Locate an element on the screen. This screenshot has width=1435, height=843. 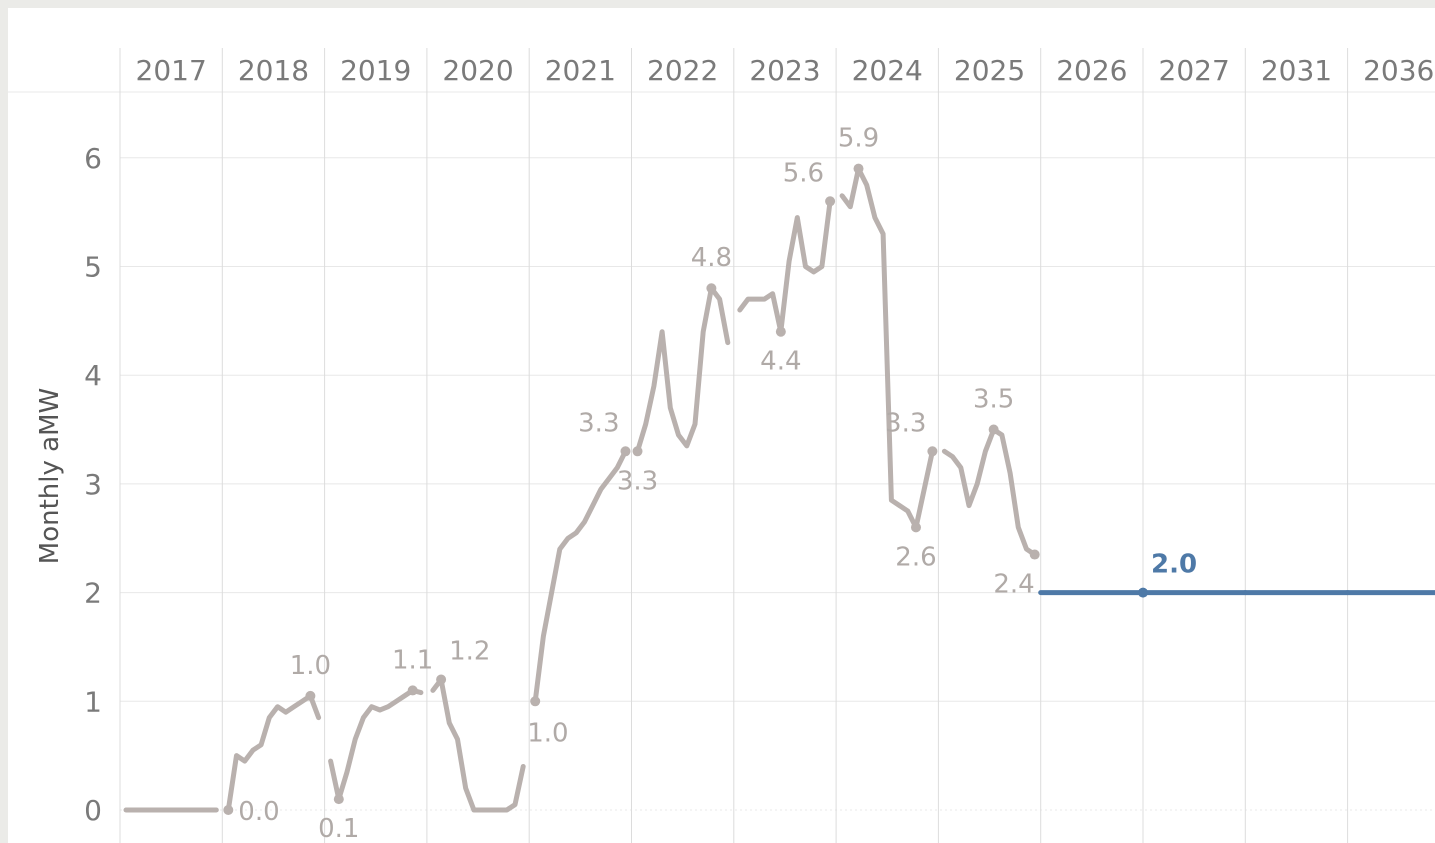
data-label: 2.0 is located at coordinates (1174, 565).